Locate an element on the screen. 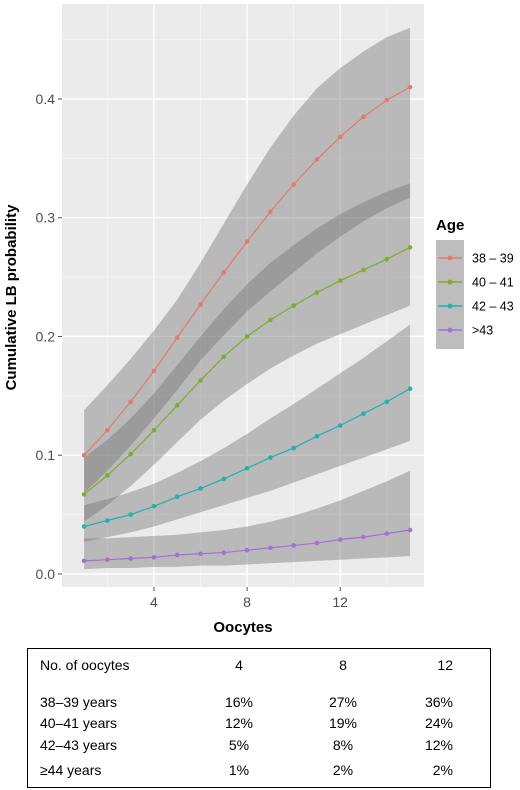 The height and width of the screenshot is (790, 520). table-header-8: 8 is located at coordinates (343, 665).